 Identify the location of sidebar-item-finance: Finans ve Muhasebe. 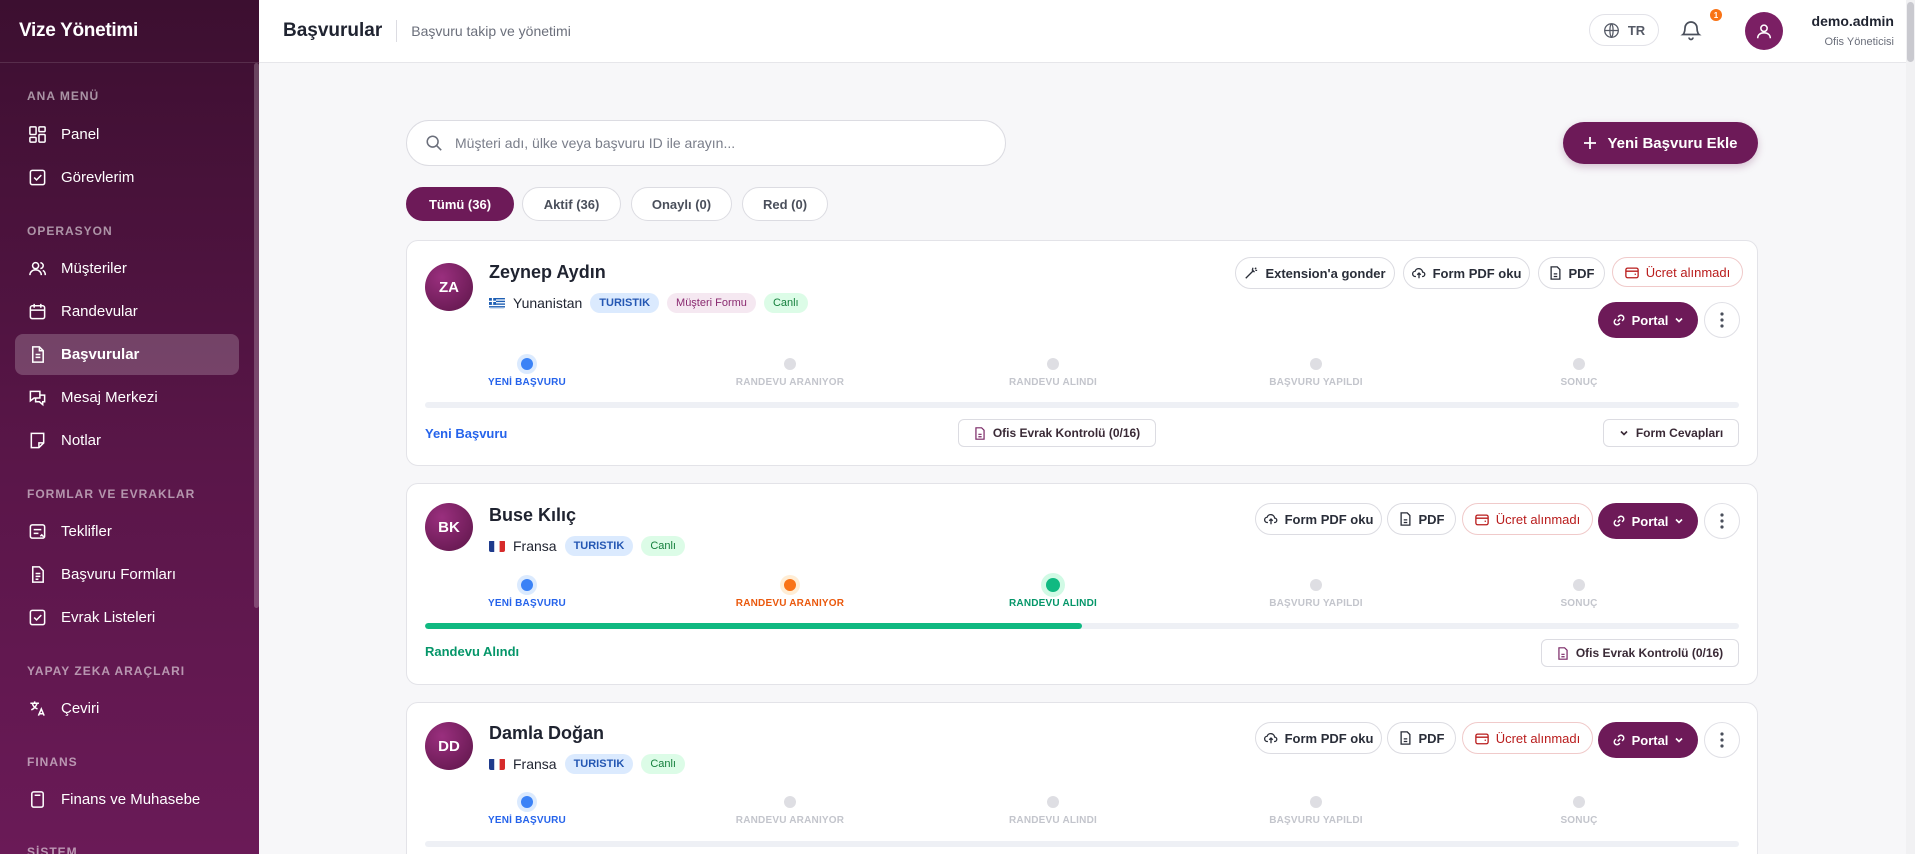
(127, 799).